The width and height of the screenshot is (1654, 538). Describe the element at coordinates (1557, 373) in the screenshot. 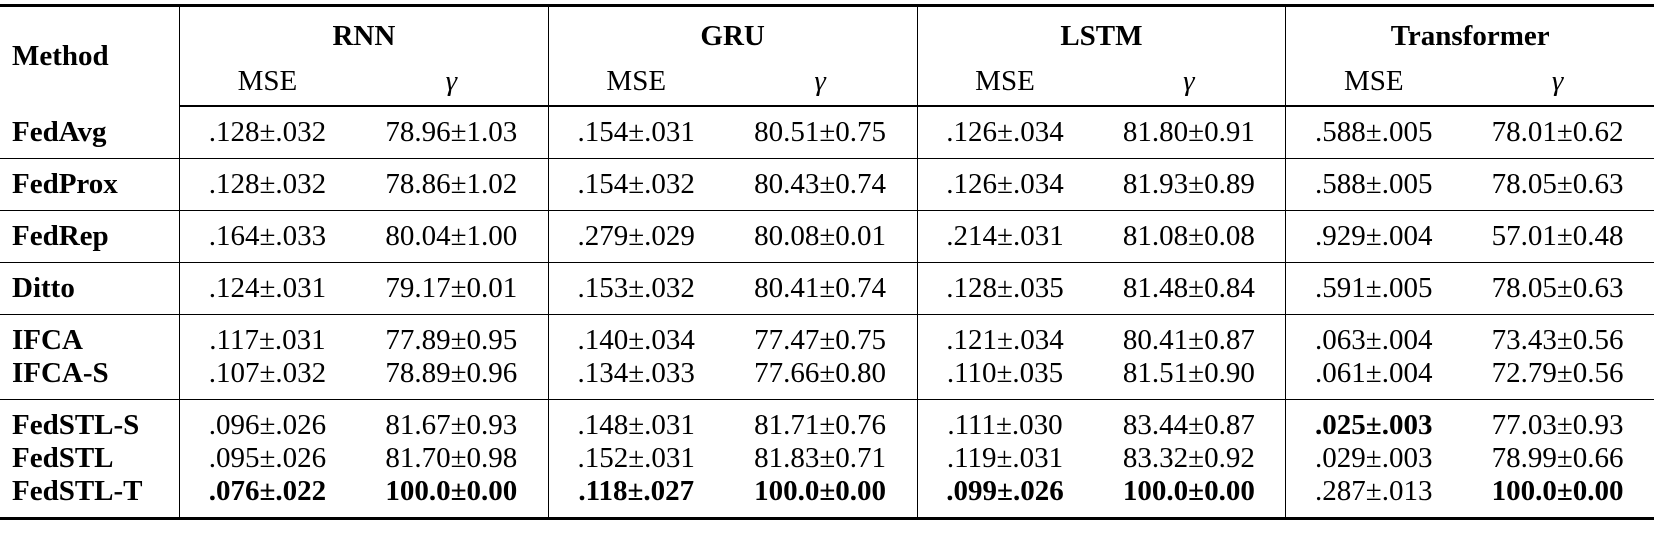

I see `value-cell: 72.79±0.56` at that location.